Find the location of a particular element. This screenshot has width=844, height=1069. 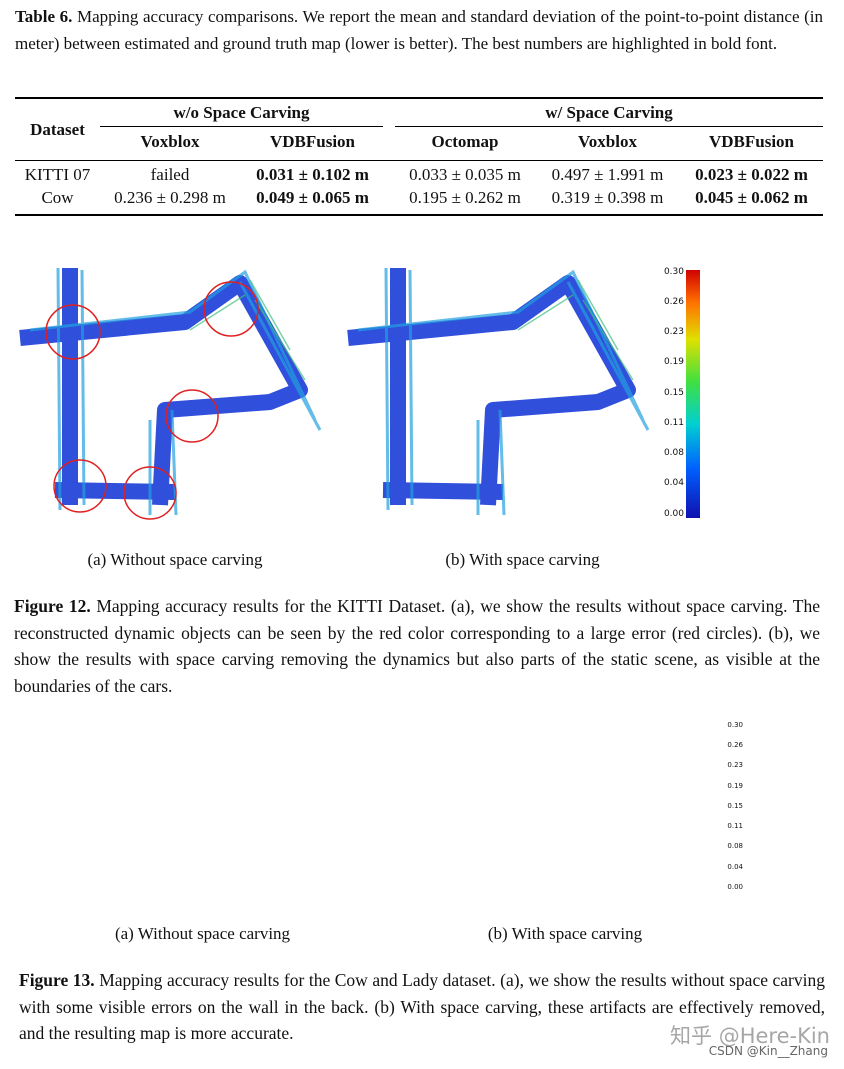

header-group: w/o Space Carving is located at coordinates (241, 112).